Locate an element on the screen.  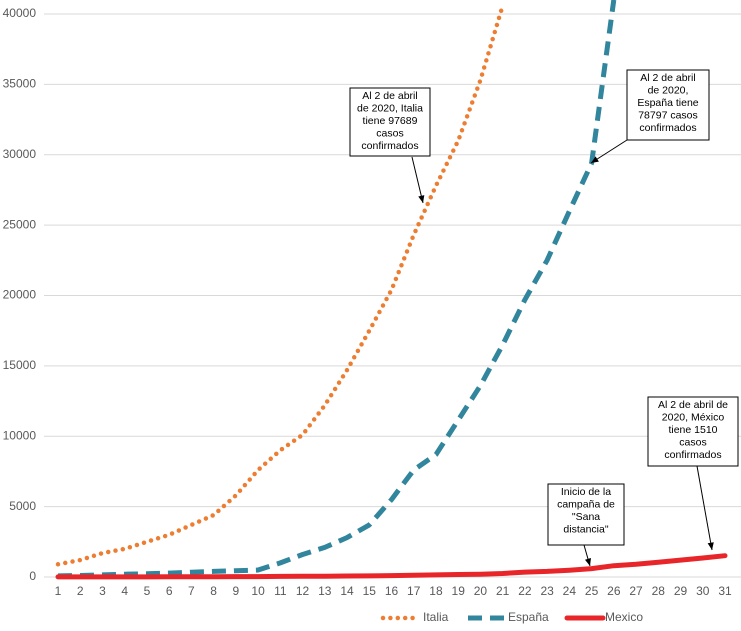
x-tick-label: 18 is located at coordinates (436, 591).